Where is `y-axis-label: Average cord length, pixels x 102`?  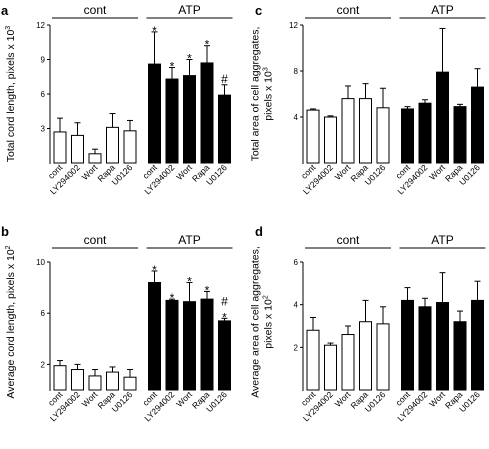
y-axis-label: Average cord length, pixels x 102 is located at coordinates (11, 321).